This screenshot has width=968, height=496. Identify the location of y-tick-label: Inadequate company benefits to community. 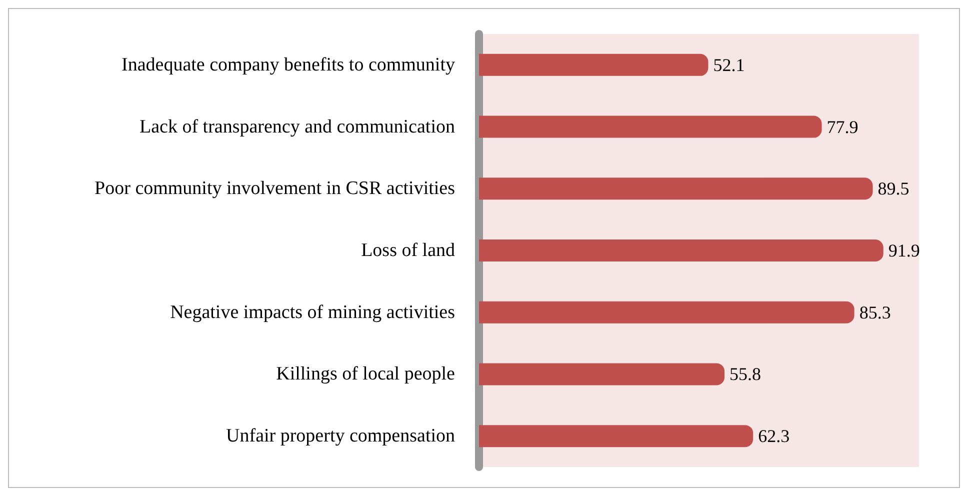
(289, 65).